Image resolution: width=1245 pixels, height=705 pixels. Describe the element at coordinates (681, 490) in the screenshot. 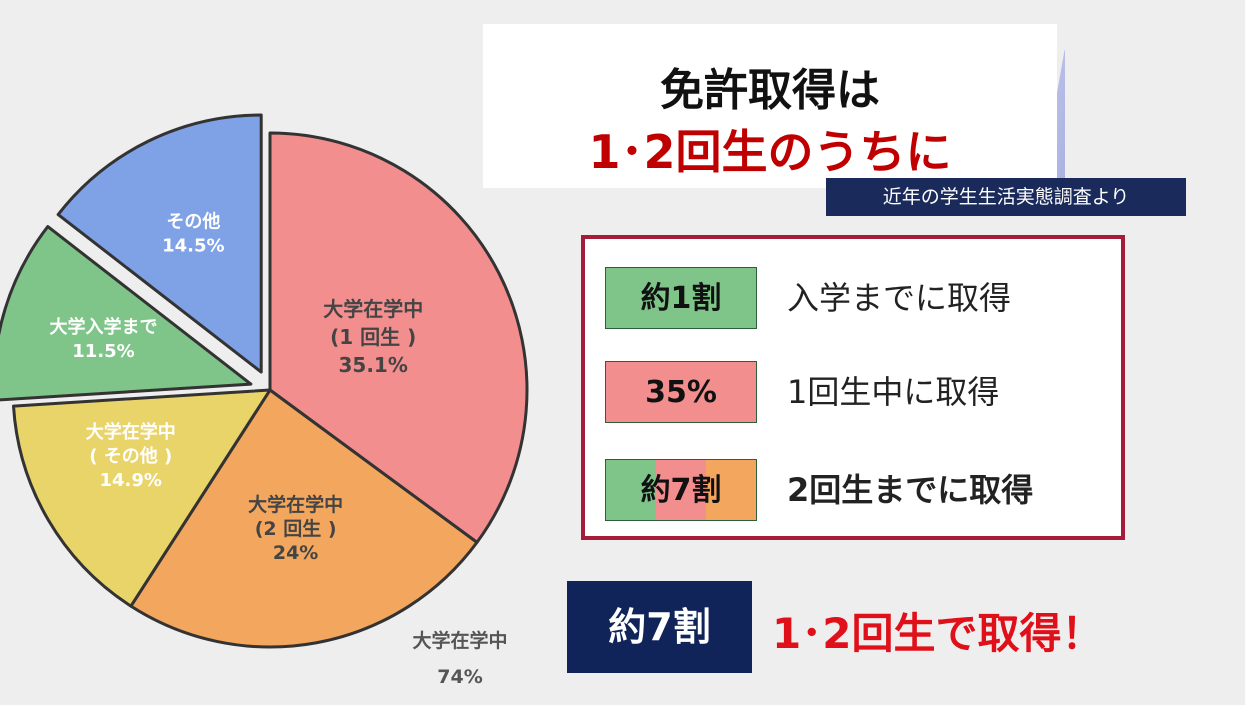

I see `info-tag-3: 約7割` at that location.